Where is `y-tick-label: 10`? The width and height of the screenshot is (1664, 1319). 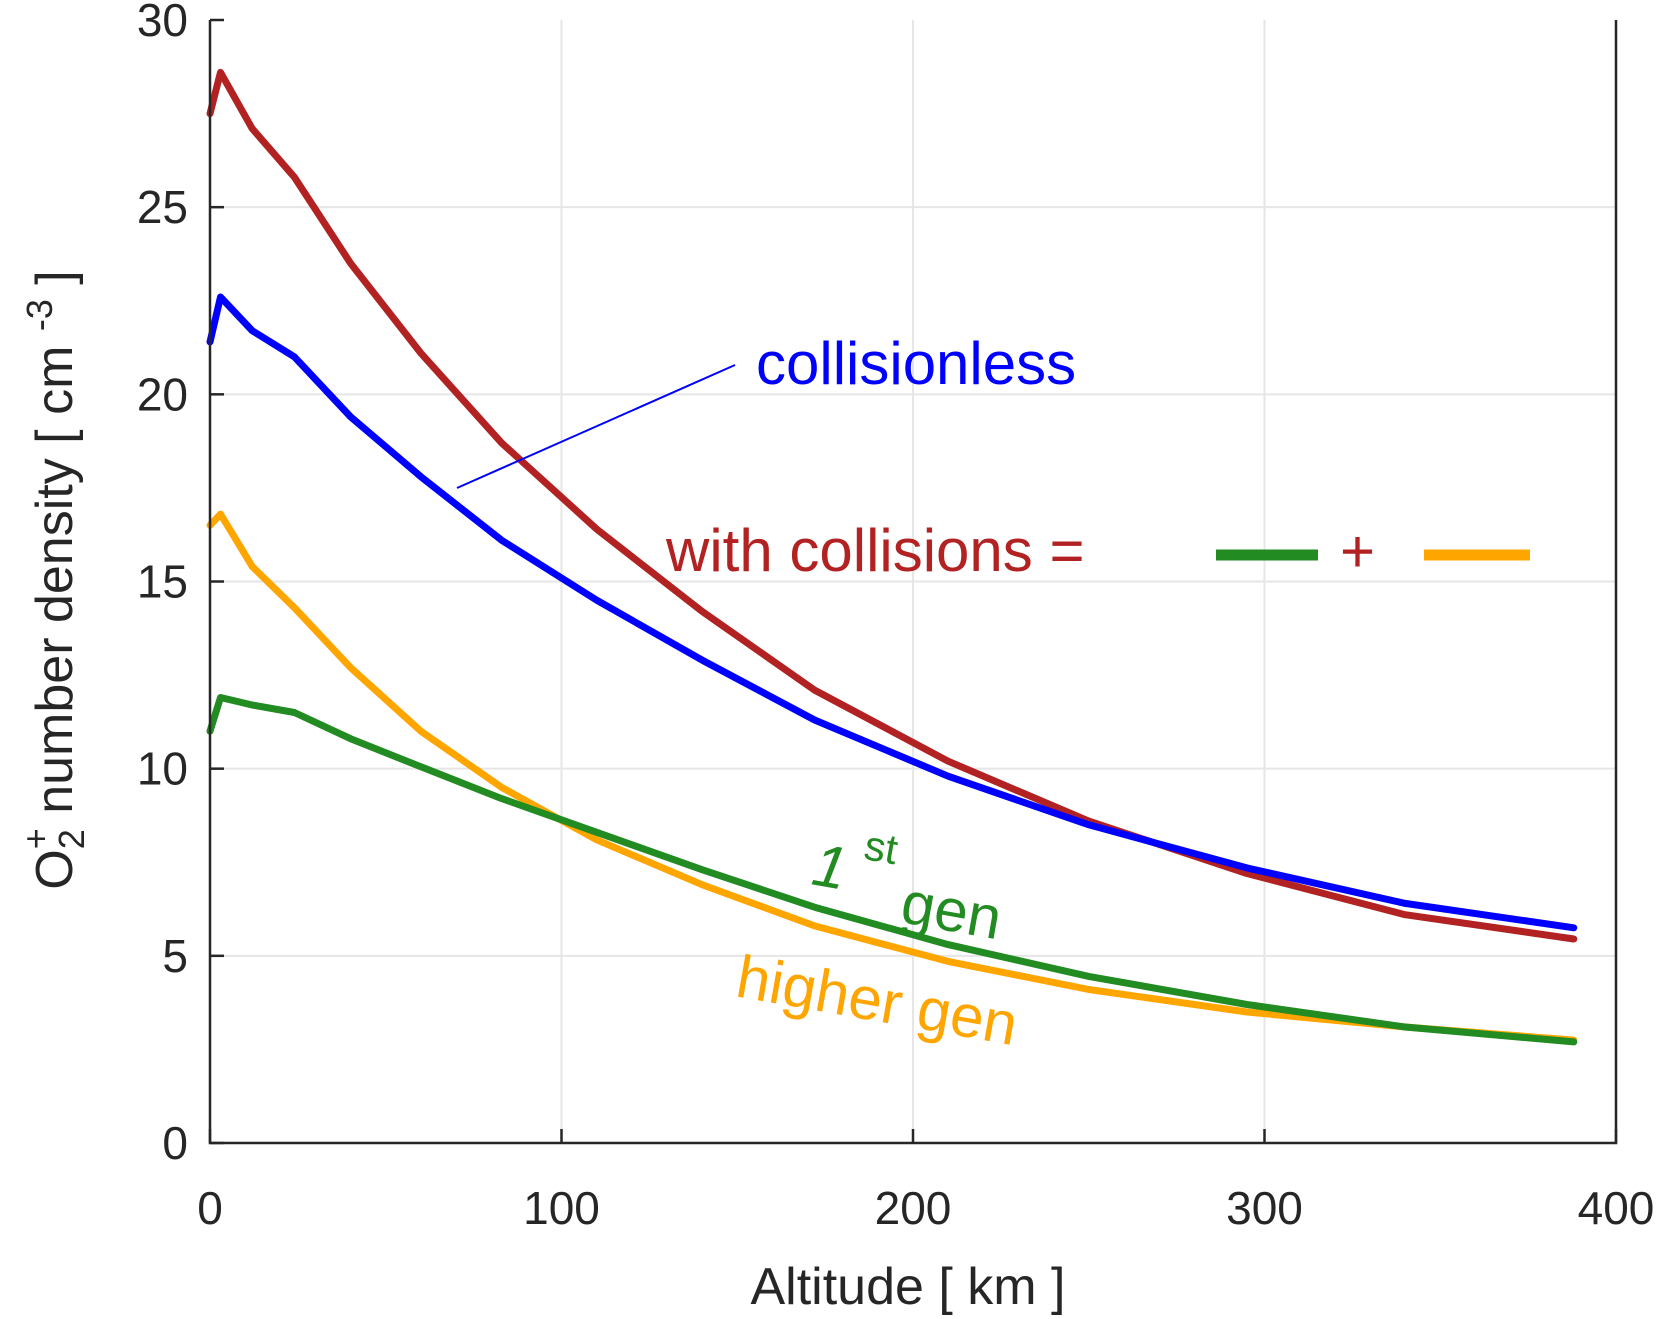
y-tick-label: 10 is located at coordinates (162, 769).